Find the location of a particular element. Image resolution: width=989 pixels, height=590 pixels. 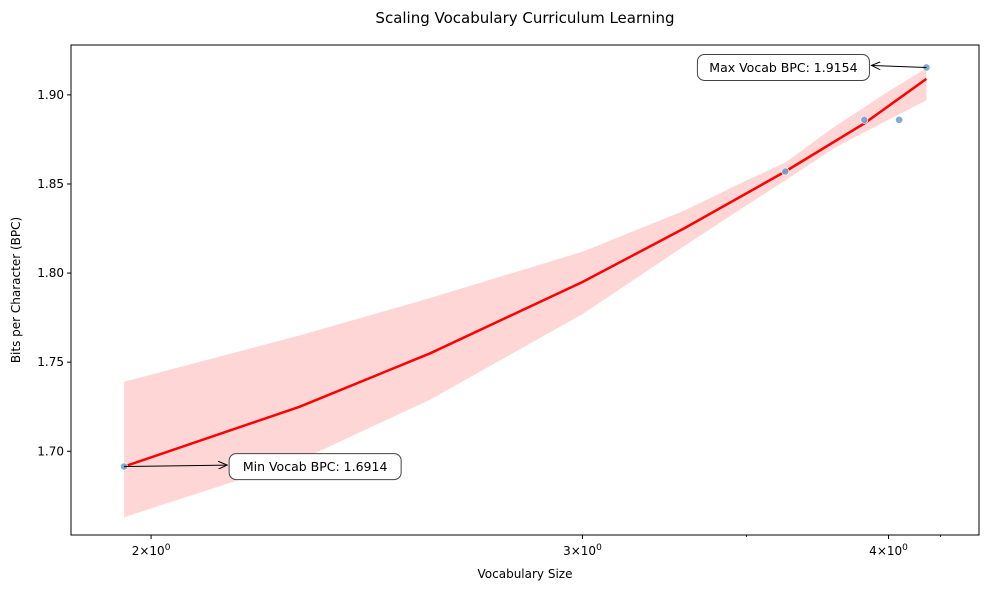

x-tick-label: 4×100 is located at coordinates (888, 550).